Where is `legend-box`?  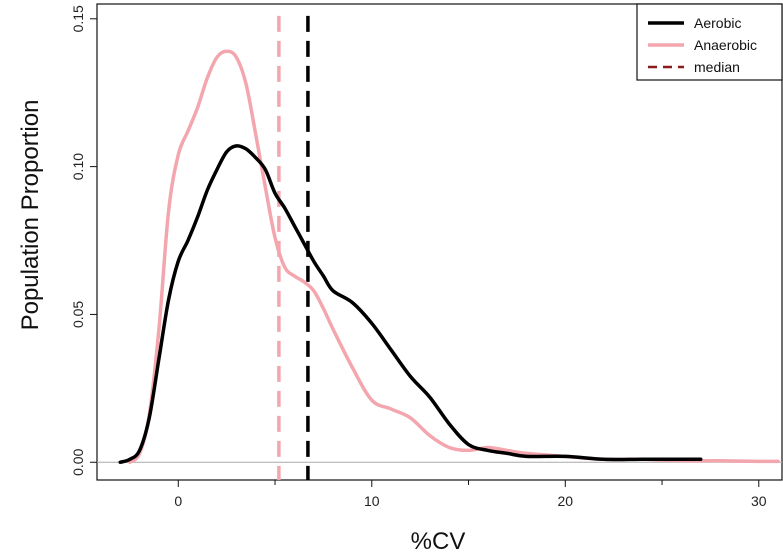
legend-box is located at coordinates (709, 42).